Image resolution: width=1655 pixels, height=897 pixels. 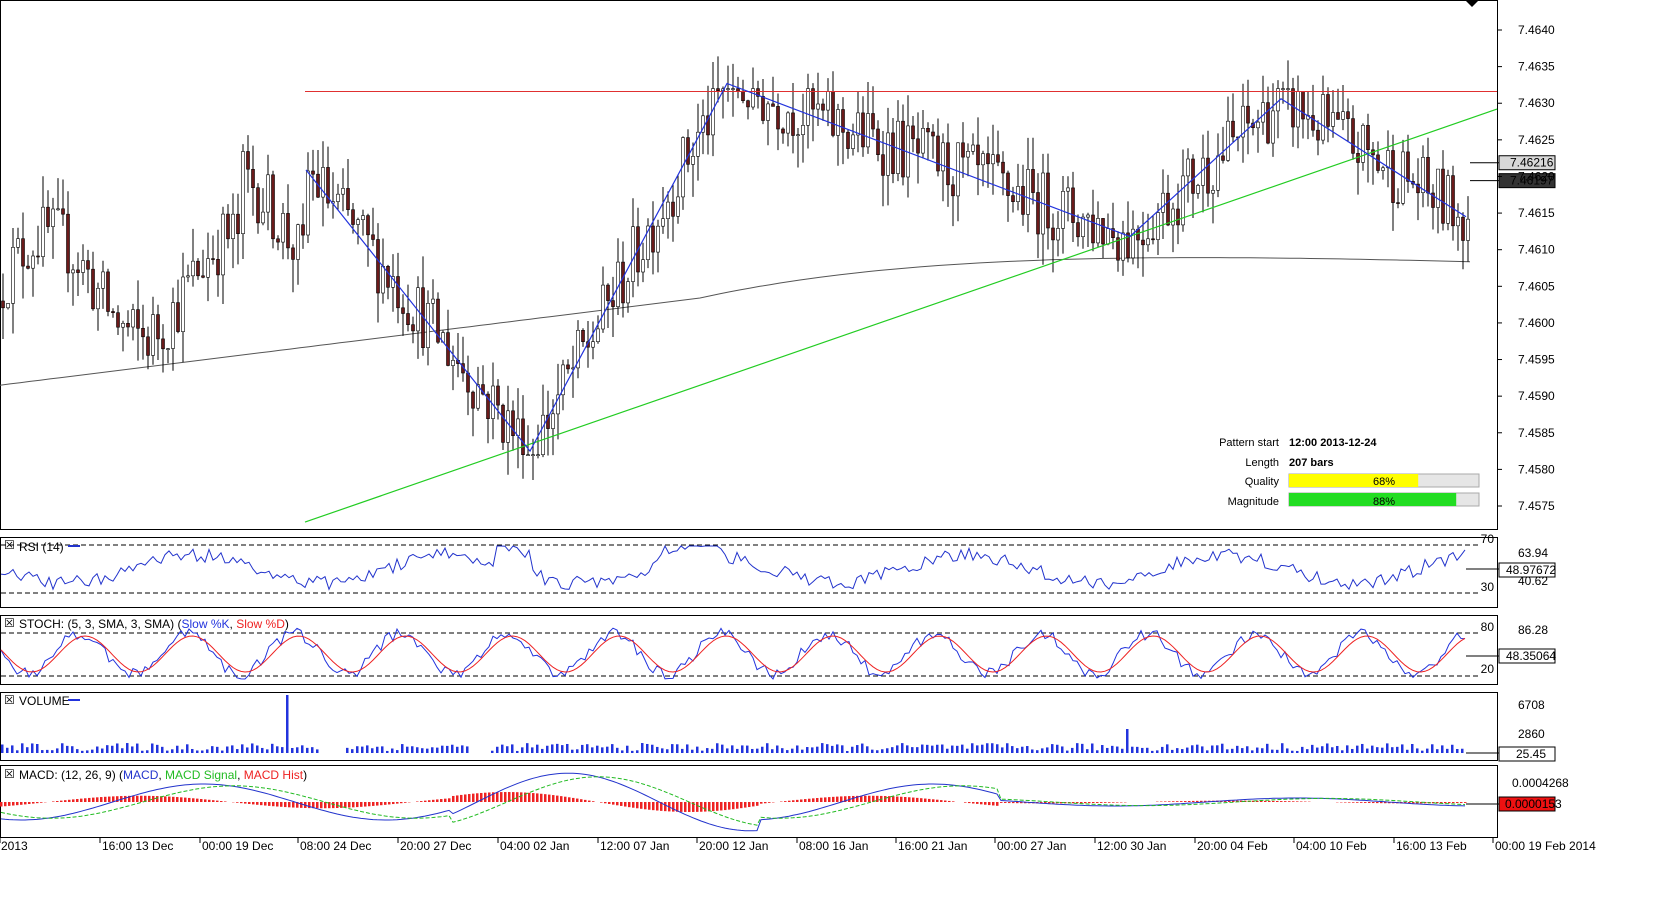 I want to click on time-tick-label: 16:00 13 Dec, so click(x=137, y=846).